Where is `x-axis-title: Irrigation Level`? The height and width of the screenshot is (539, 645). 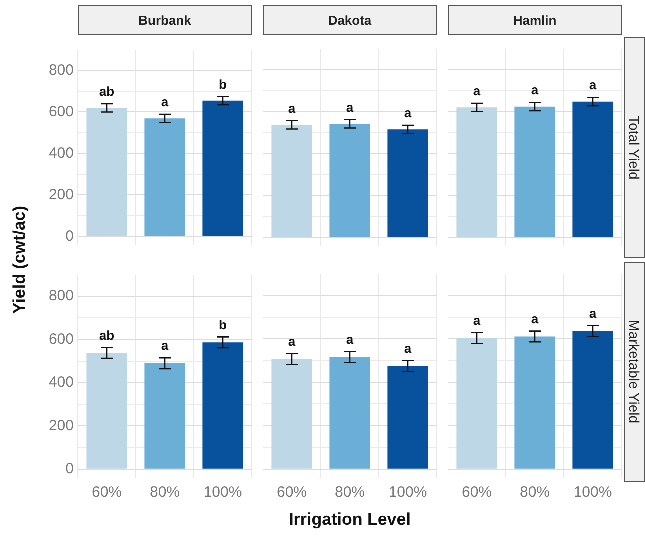
x-axis-title: Irrigation Level is located at coordinates (350, 520).